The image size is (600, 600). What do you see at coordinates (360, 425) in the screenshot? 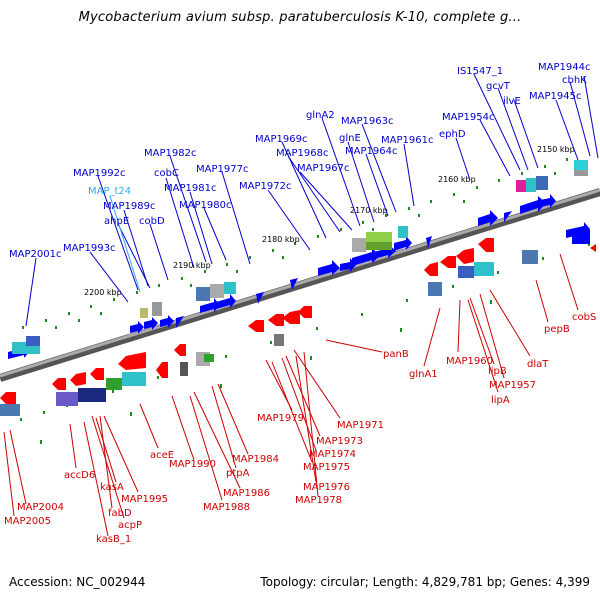
I see `gene-label: MAP1971` at bounding box center [360, 425].